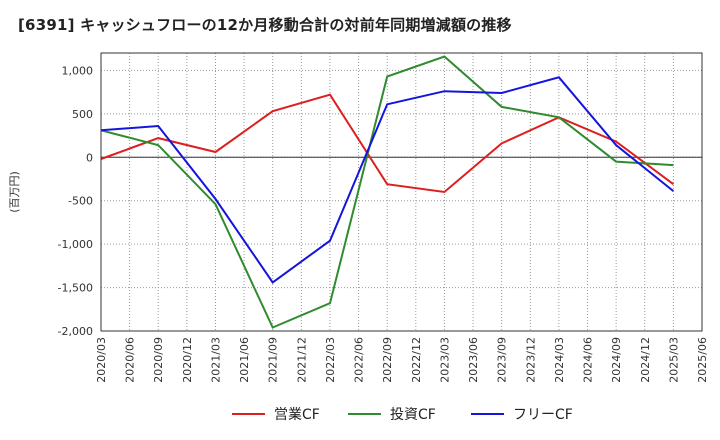 The height and width of the screenshot is (440, 720). Describe the element at coordinates (702, 360) in the screenshot. I see `x-tick-label: 2025/06` at that location.